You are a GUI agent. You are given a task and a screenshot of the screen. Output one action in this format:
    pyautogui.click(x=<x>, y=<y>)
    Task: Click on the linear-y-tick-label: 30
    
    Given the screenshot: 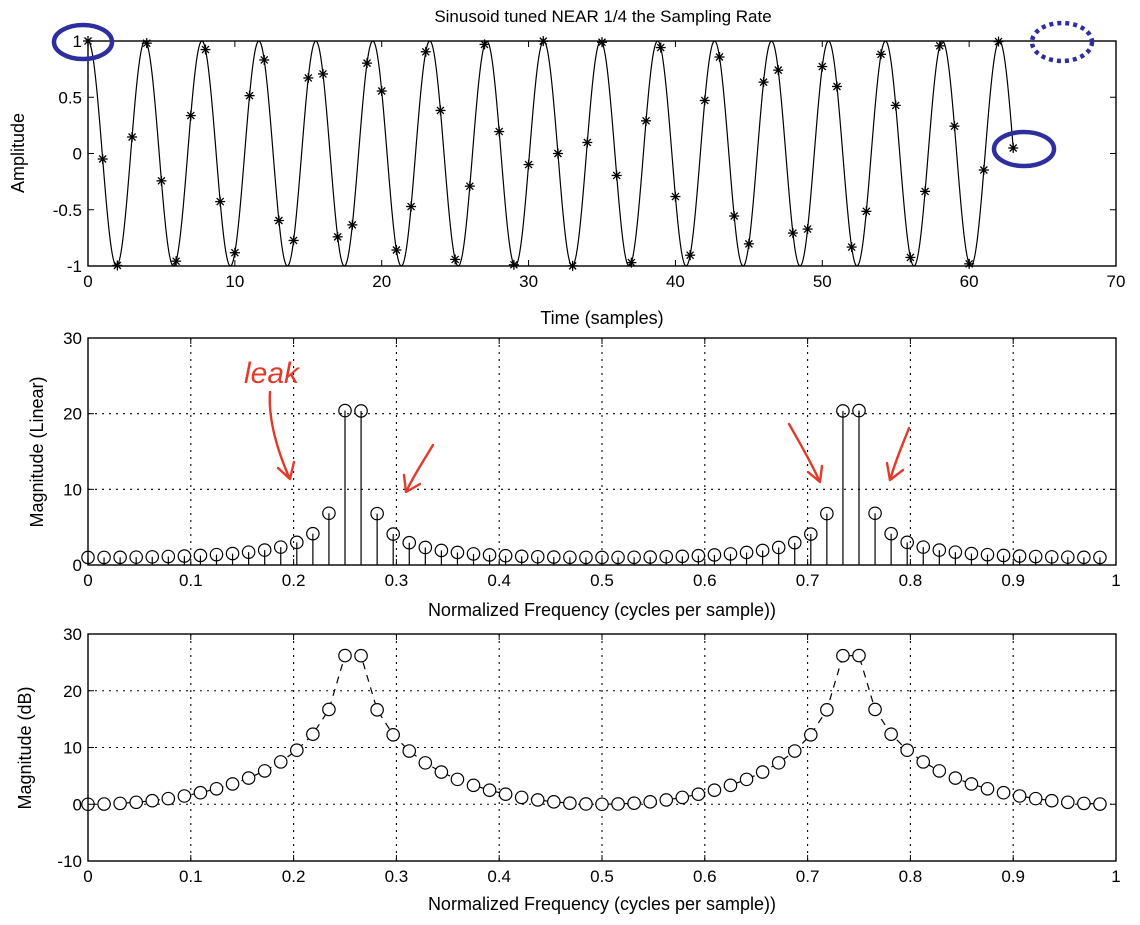 What is the action you would take?
    pyautogui.click(x=72, y=338)
    